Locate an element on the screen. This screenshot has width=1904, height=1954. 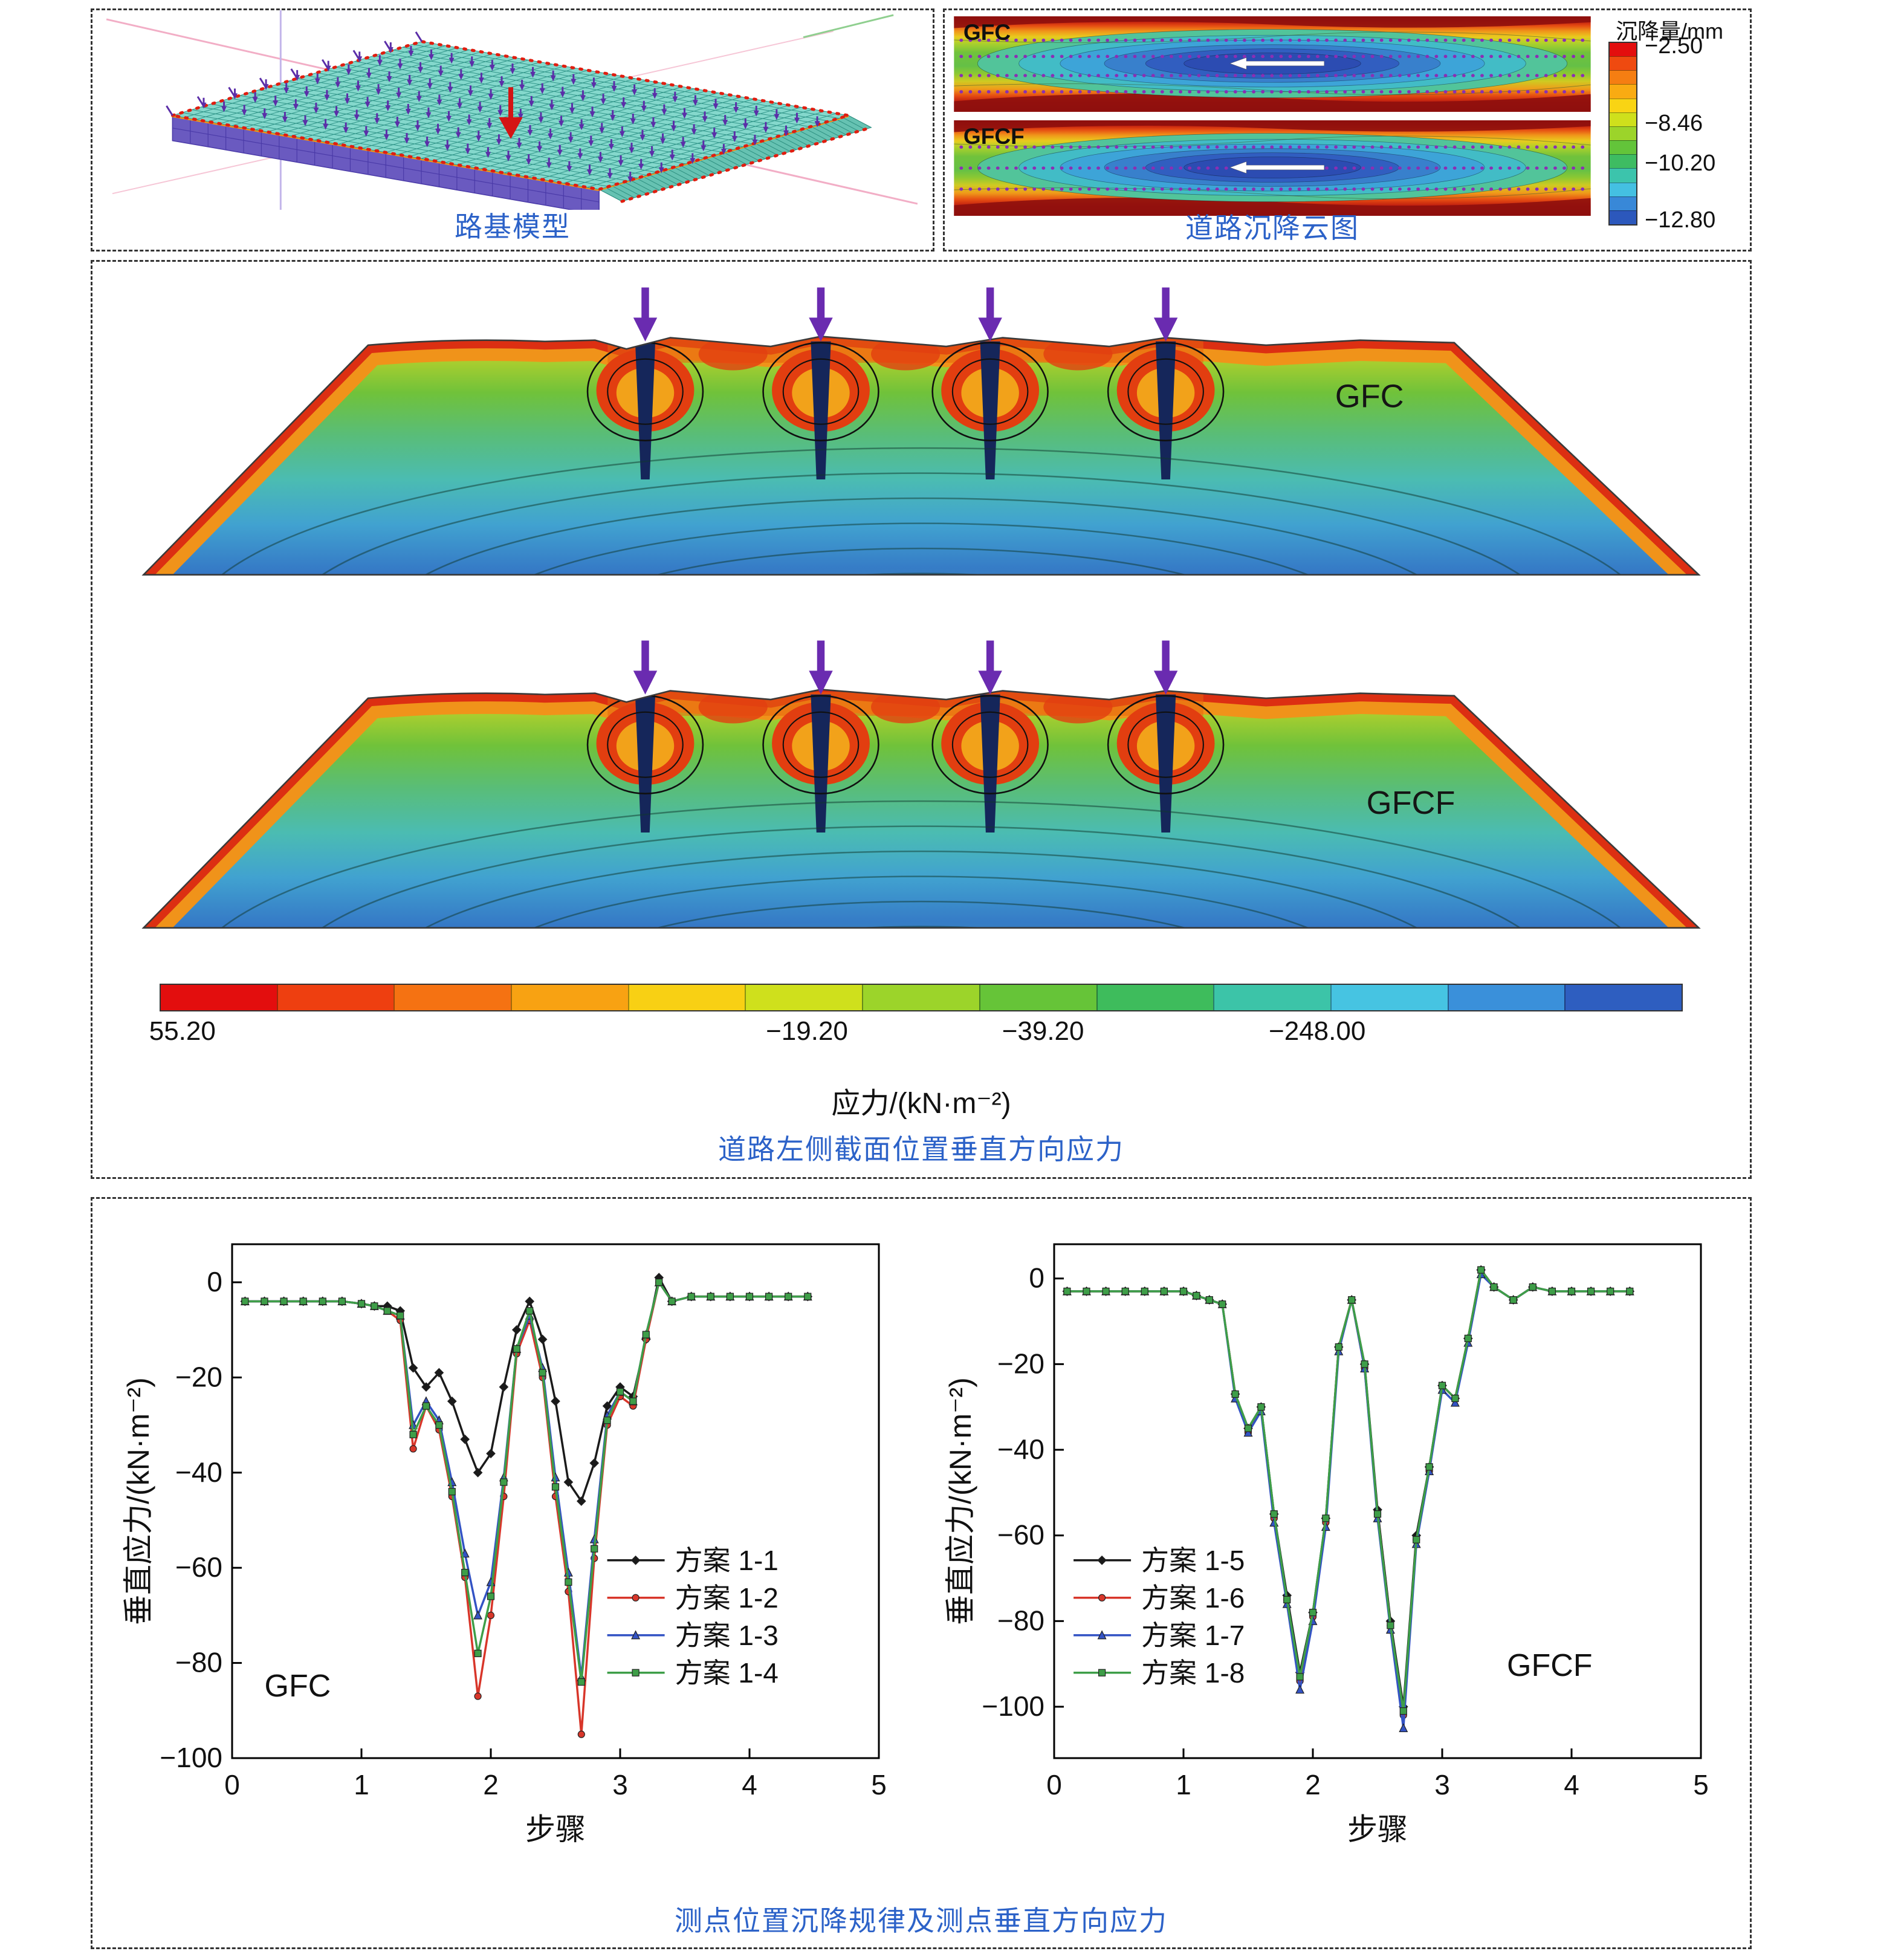
stress-colorbar is located at coordinates (921, 998).